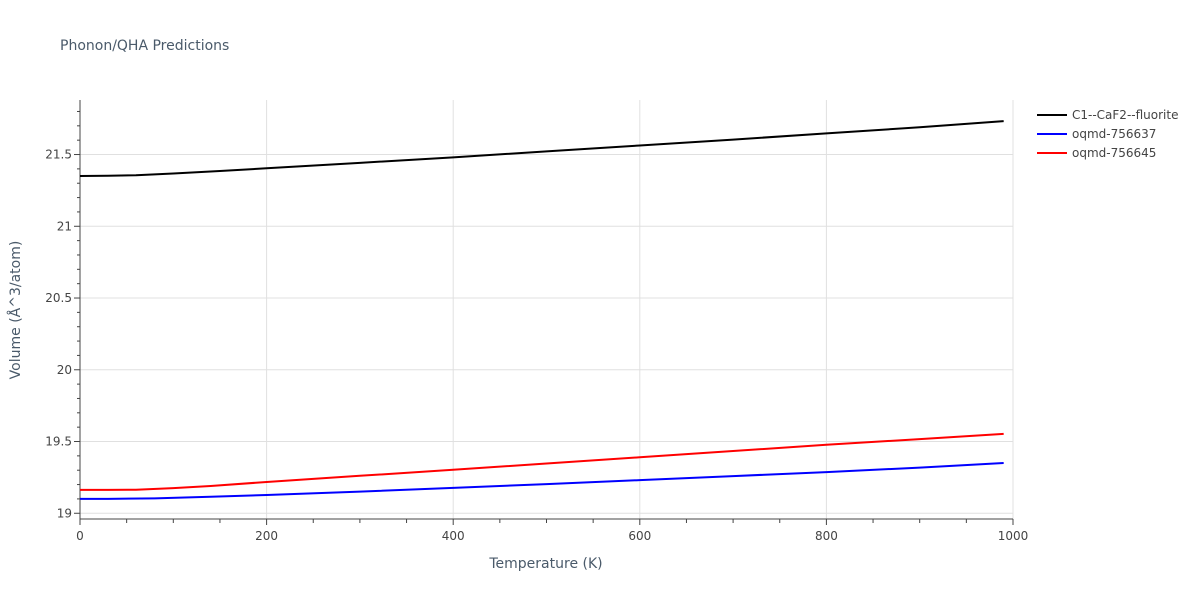 This screenshot has height=600, width=1200. What do you see at coordinates (64, 226) in the screenshot?
I see `y-tick-label: 21` at bounding box center [64, 226].